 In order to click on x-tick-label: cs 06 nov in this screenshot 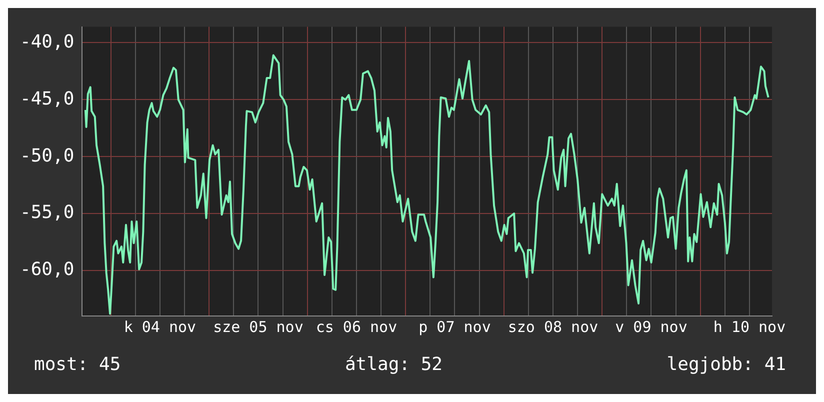, I will do `click(357, 327)`.